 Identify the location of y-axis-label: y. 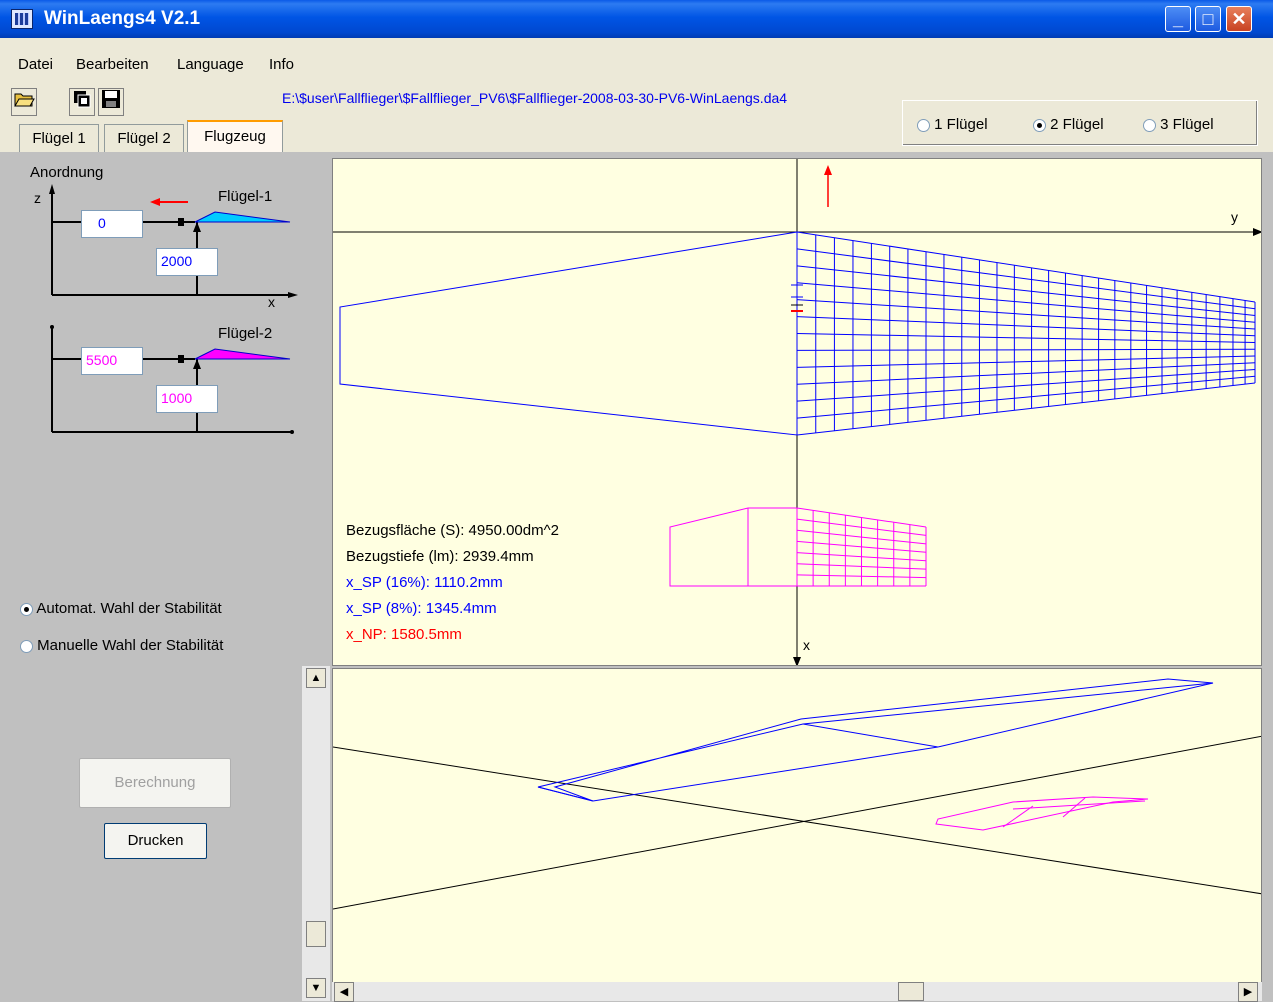
(1234, 217).